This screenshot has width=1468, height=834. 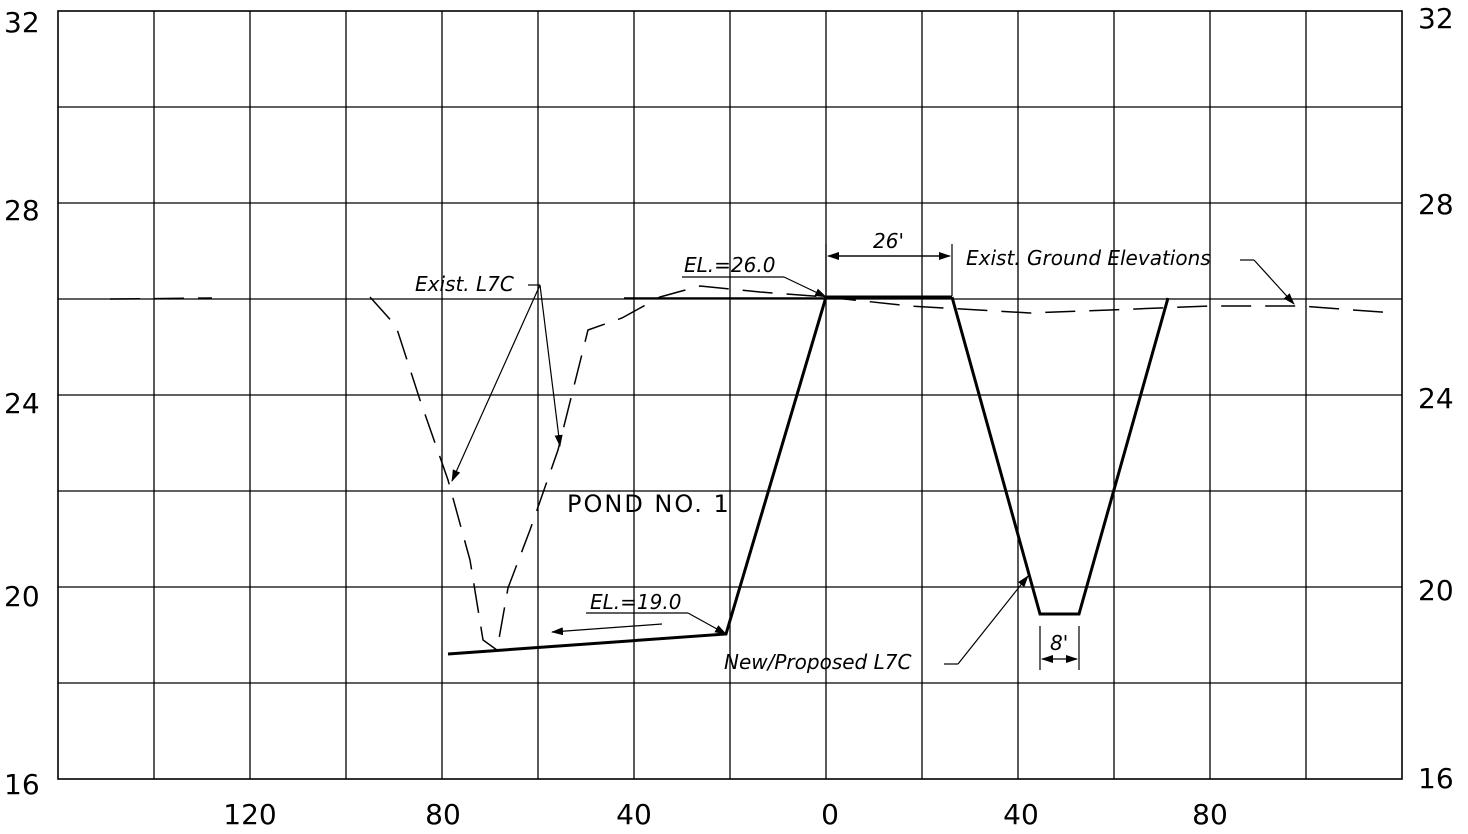 What do you see at coordinates (888, 241) in the screenshot?
I see `dim-26-label: 26'` at bounding box center [888, 241].